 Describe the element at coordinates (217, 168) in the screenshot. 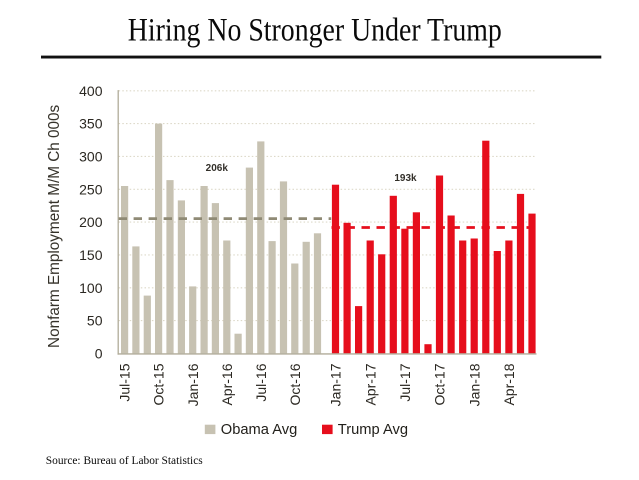

I see `svg-text: 206k` at that location.